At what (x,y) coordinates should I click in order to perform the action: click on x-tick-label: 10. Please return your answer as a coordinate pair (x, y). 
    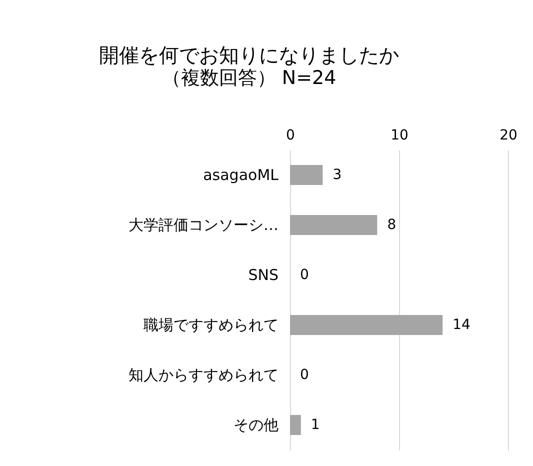
    Looking at the image, I should click on (399, 136).